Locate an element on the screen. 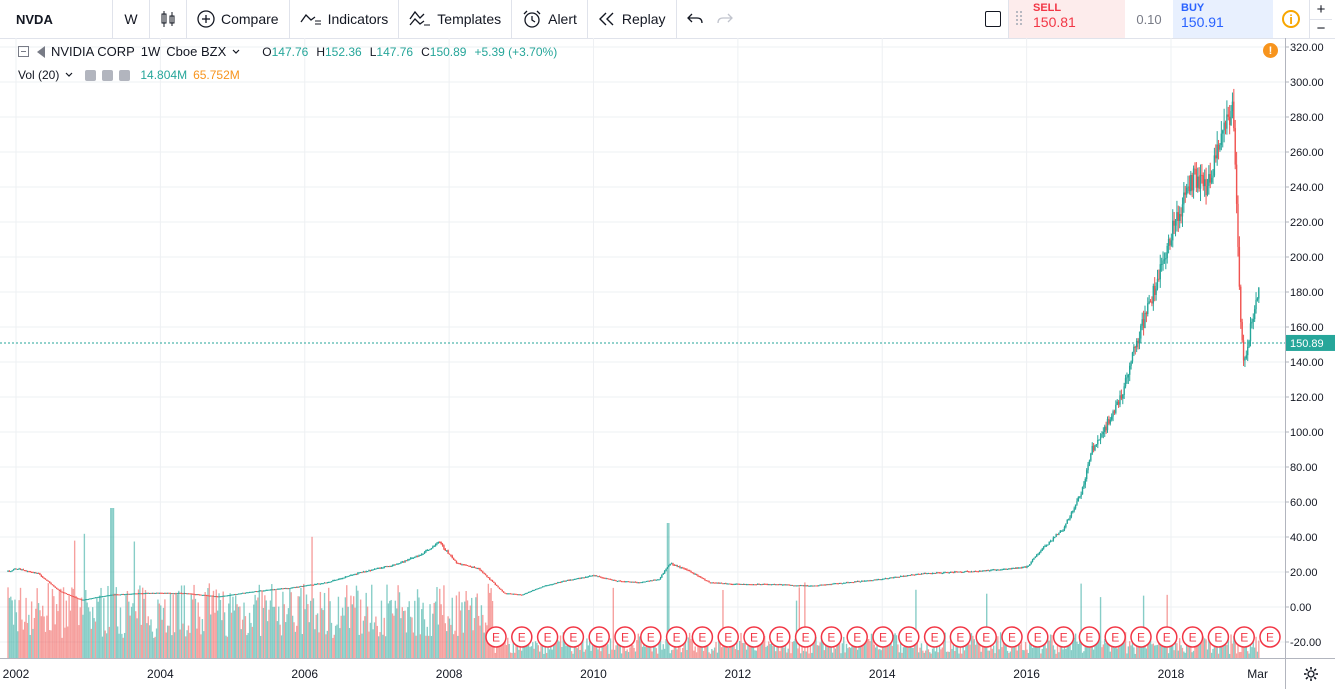 The image size is (1335, 689). templates-button: Templates is located at coordinates (456, 19).